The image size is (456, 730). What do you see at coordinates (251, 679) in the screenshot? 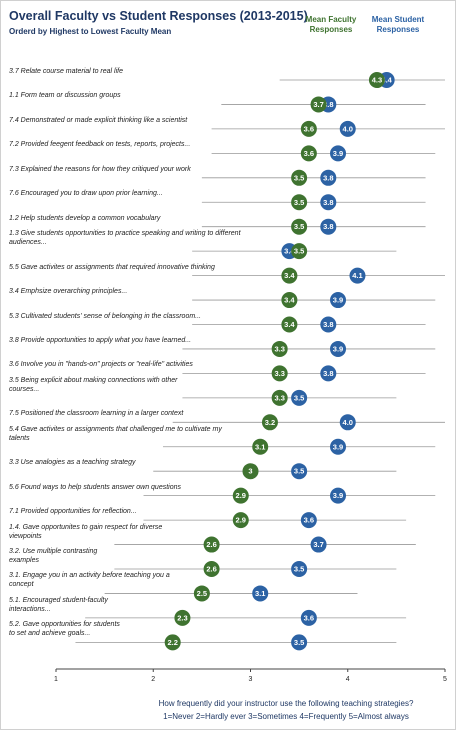
I see `x-tick-label: 3` at bounding box center [251, 679].